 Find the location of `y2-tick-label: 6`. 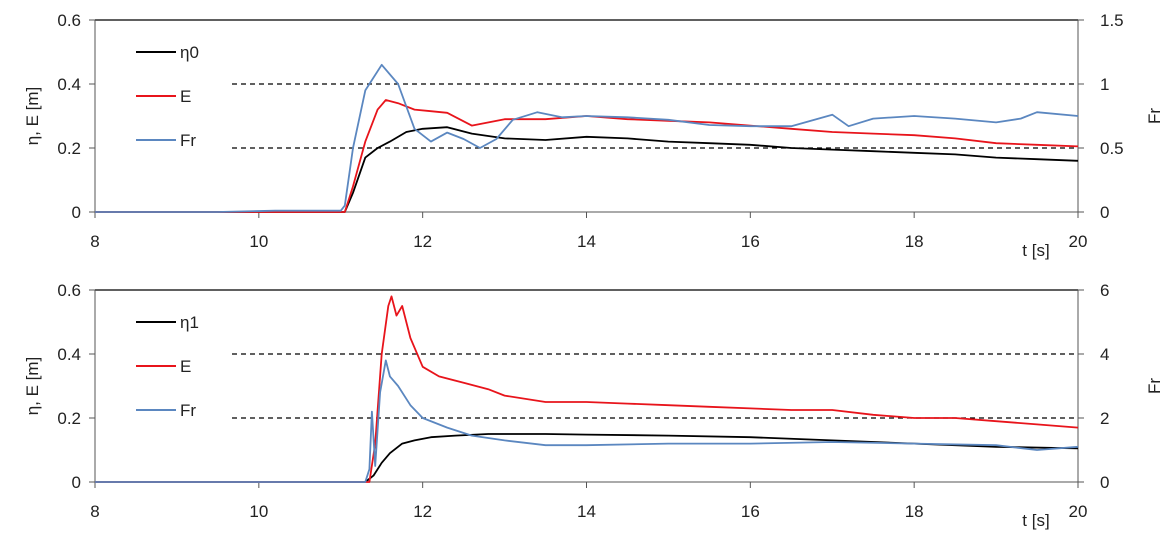

y2-tick-label: 6 is located at coordinates (1104, 290).